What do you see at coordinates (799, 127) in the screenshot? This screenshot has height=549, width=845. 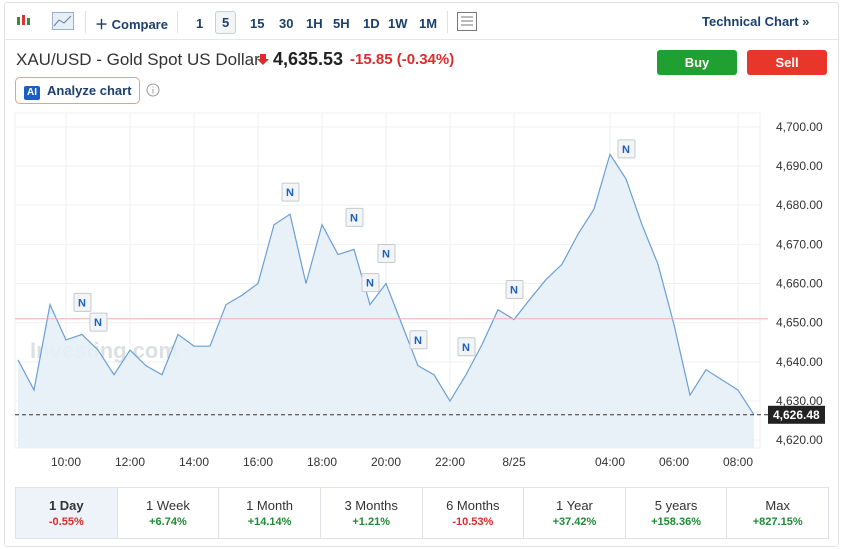 I see `y-tick-label: 4,700.00` at bounding box center [799, 127].